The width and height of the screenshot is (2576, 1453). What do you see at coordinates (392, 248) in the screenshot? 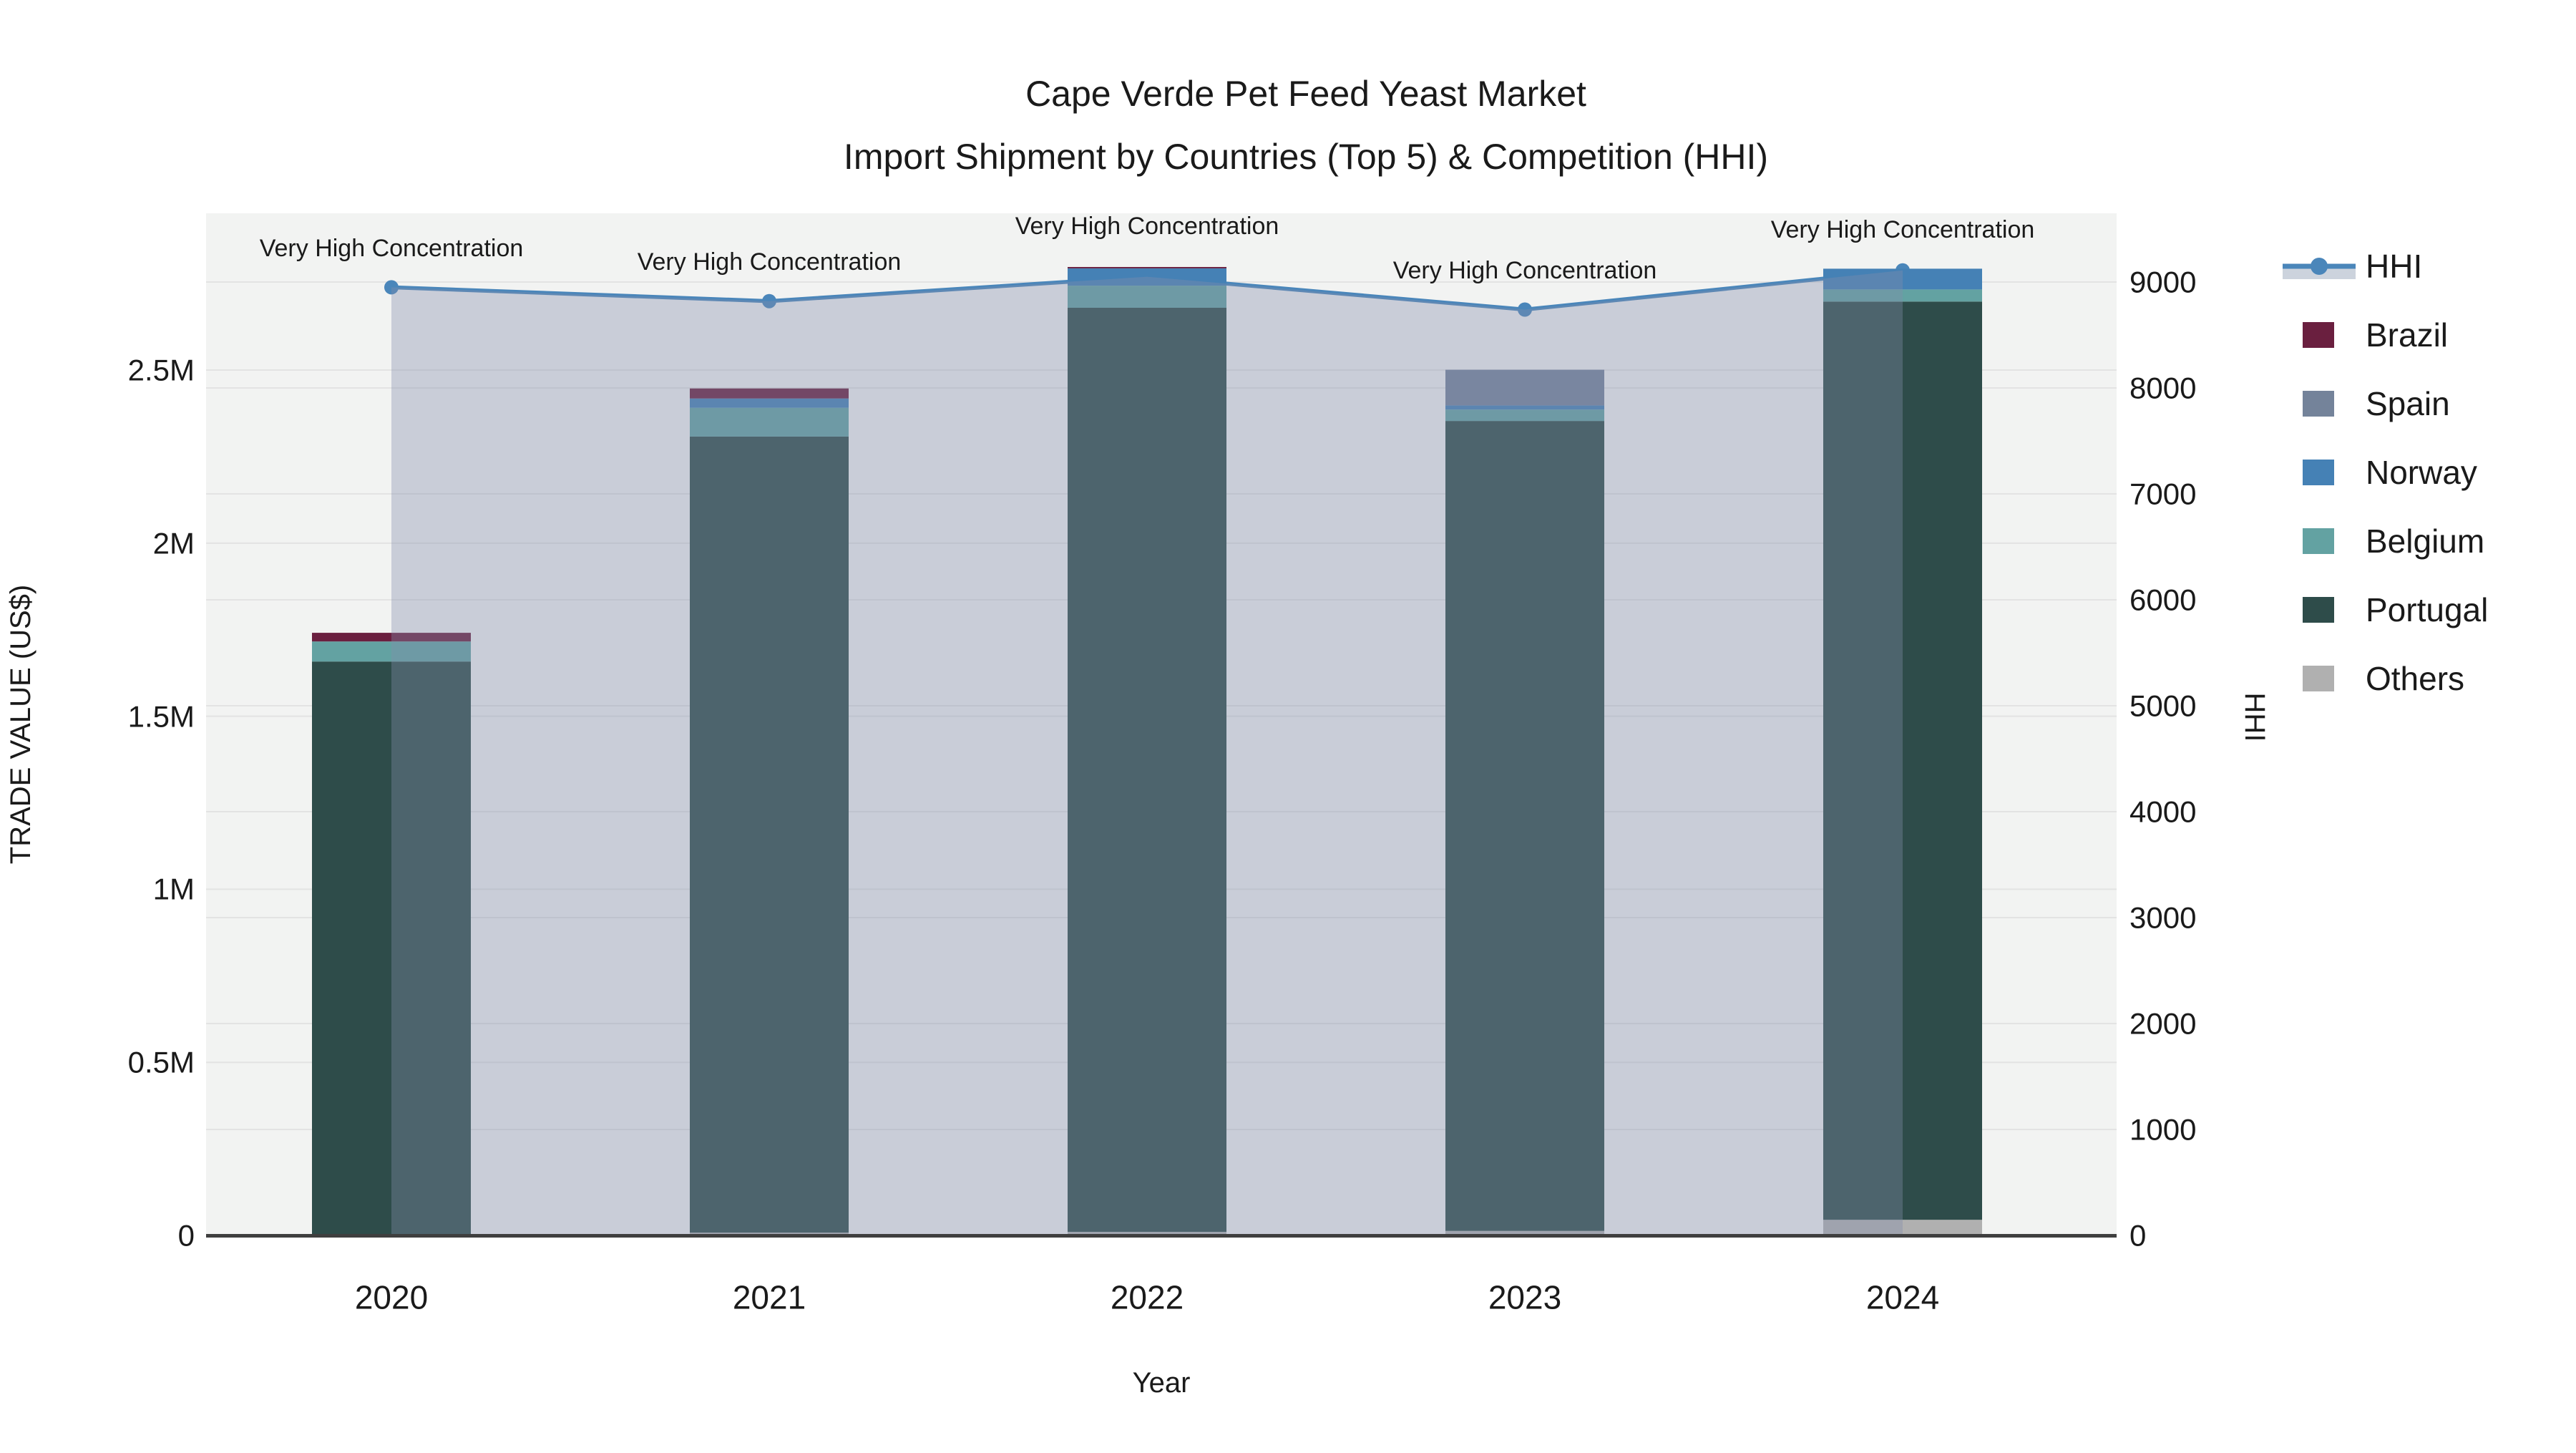
I see `annotation-2020: Very High Concentration` at bounding box center [392, 248].